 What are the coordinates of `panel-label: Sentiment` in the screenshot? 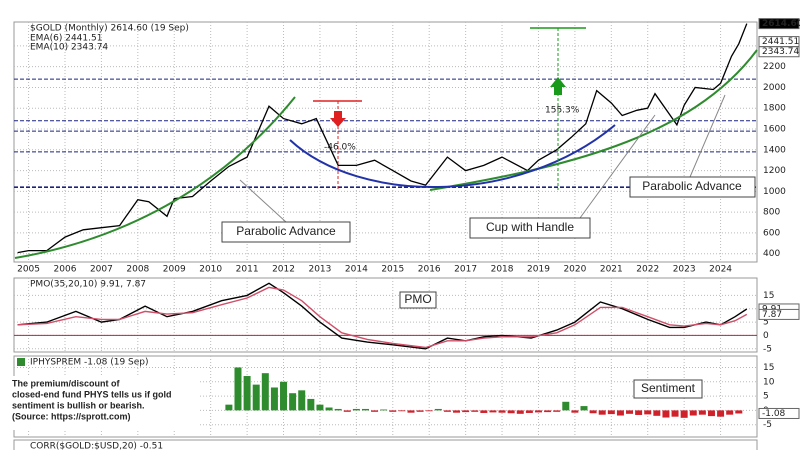 It's located at (668, 388).